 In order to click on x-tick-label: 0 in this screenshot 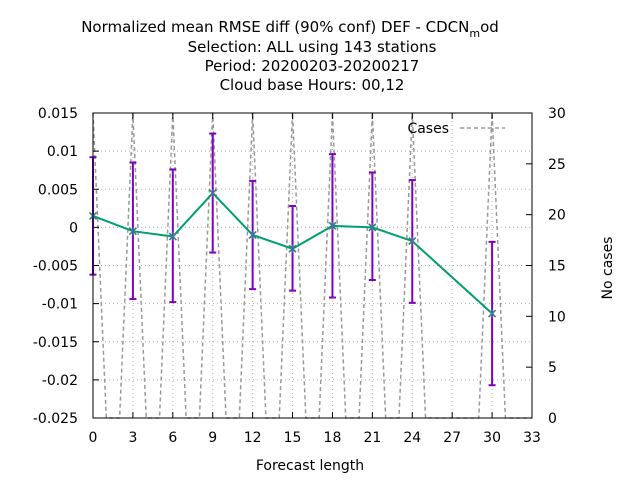, I will do `click(93, 438)`.